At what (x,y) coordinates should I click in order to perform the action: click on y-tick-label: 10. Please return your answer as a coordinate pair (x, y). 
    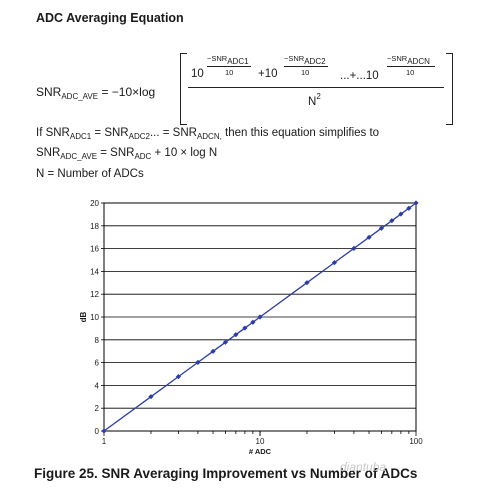
    Looking at the image, I should click on (94, 317).